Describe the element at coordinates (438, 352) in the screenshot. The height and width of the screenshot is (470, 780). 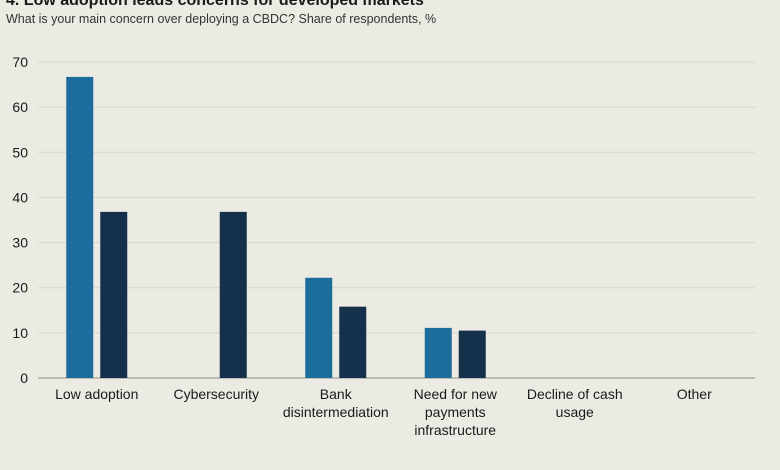
I see `bar-series1-cat4` at that location.